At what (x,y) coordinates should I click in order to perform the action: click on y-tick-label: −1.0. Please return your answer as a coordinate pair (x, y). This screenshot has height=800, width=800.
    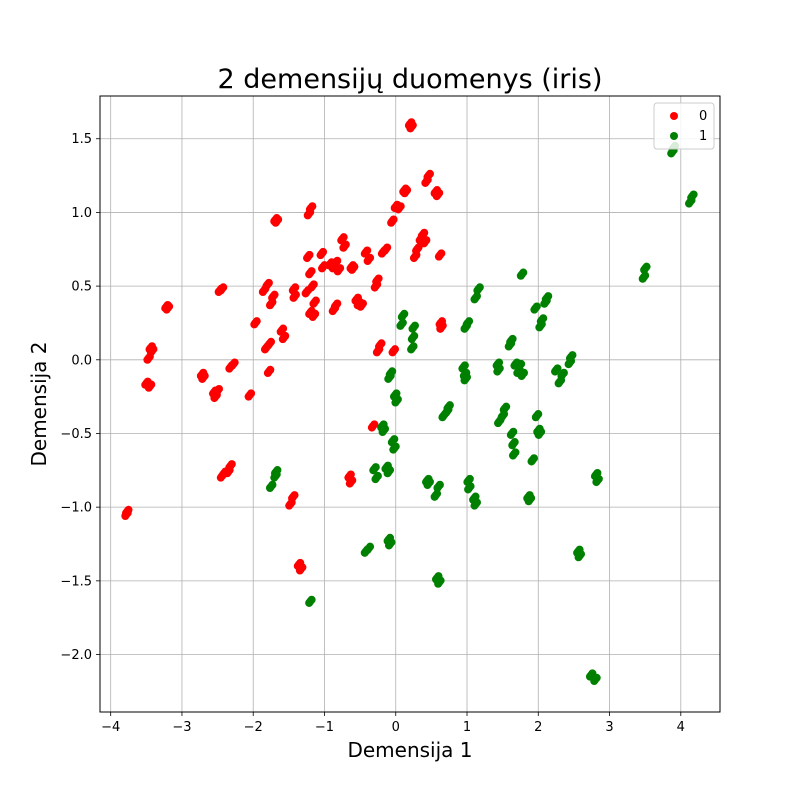
    Looking at the image, I should click on (76, 508).